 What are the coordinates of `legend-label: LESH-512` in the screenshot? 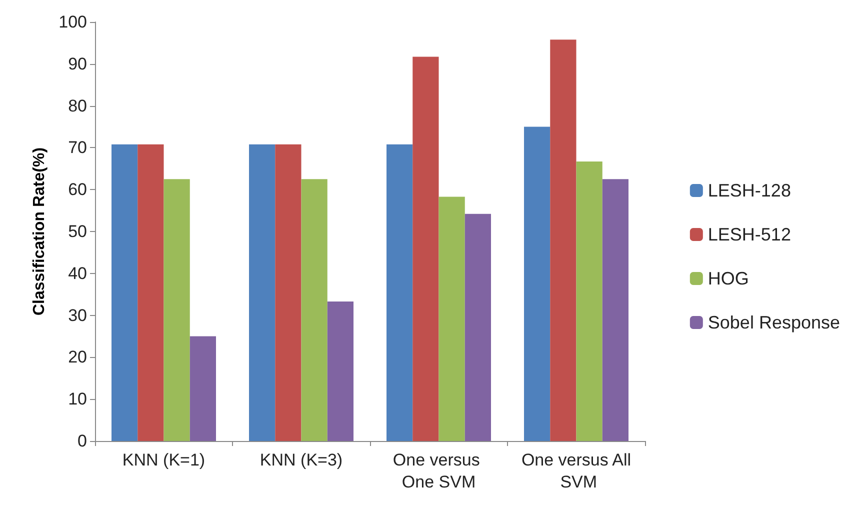 It's located at (749, 234).